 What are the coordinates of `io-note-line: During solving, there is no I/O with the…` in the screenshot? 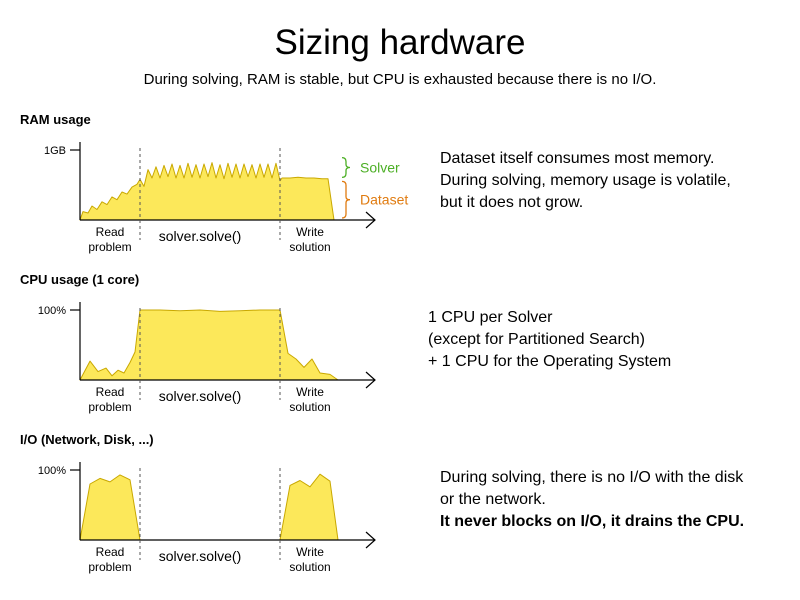 It's located at (592, 477).